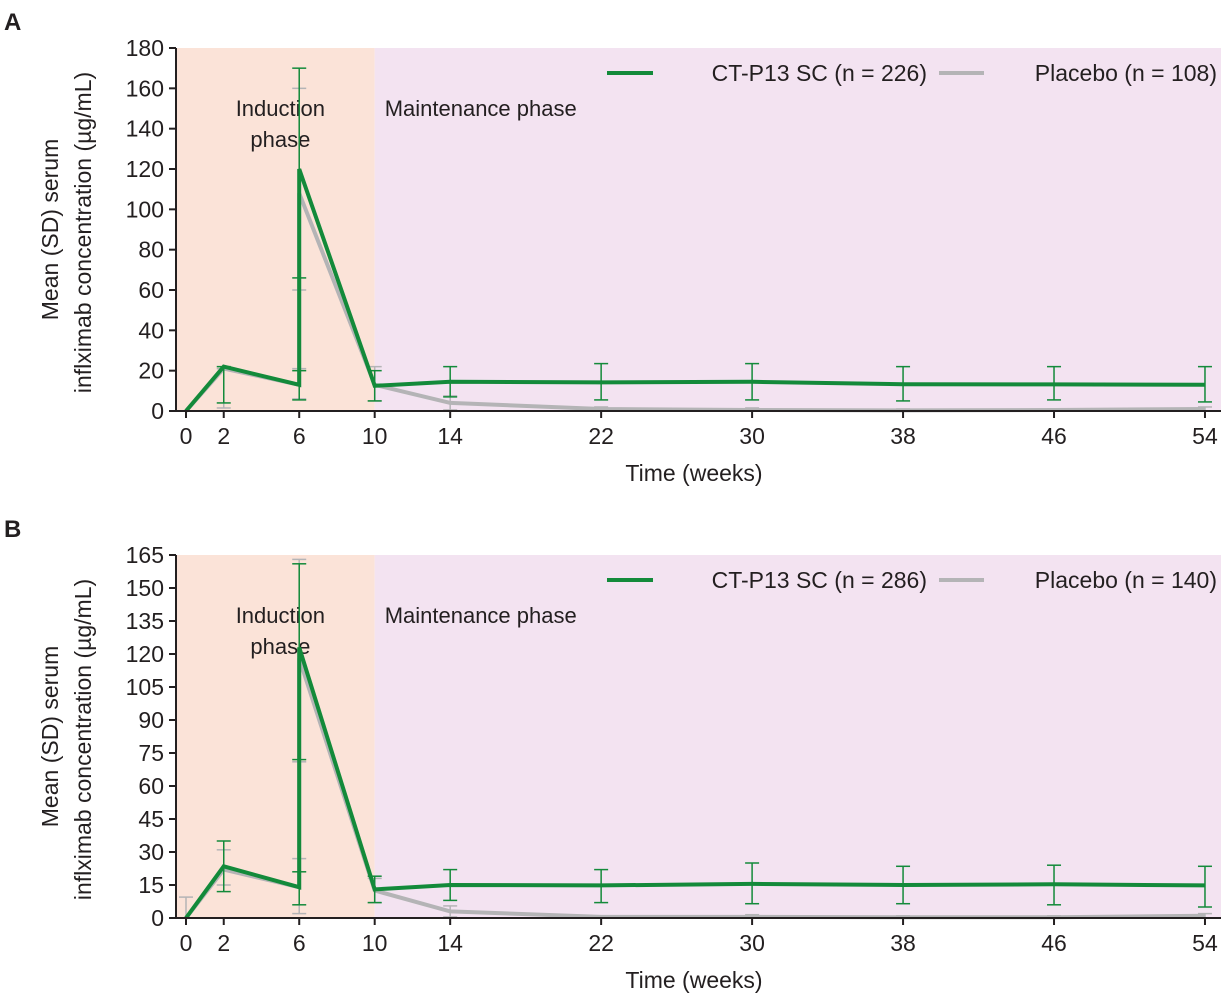 The image size is (1228, 1001). Describe the element at coordinates (151, 753) in the screenshot. I see `y-tick-label: 75` at that location.